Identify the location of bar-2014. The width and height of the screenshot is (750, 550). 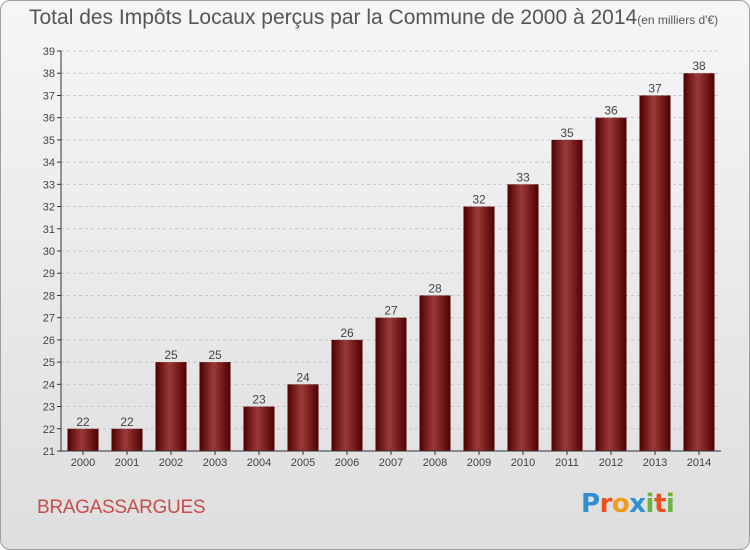
(699, 262).